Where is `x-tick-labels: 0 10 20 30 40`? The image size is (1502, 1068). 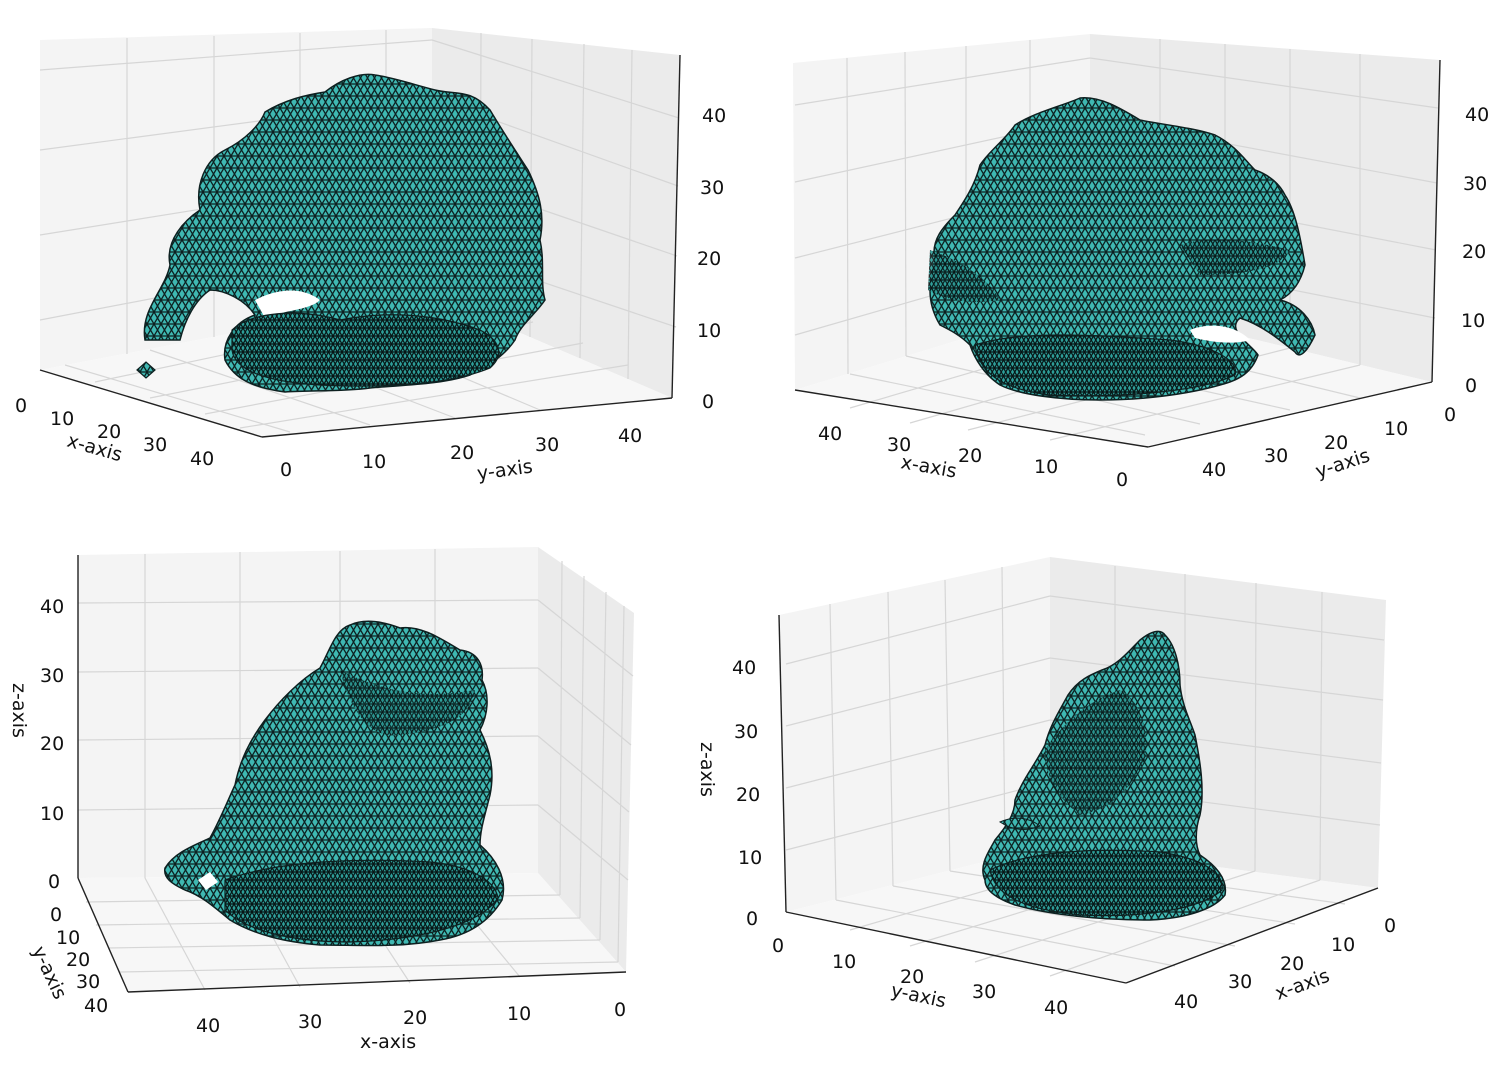 x-tick-labels: 0 10 20 30 40 is located at coordinates (114, 432).